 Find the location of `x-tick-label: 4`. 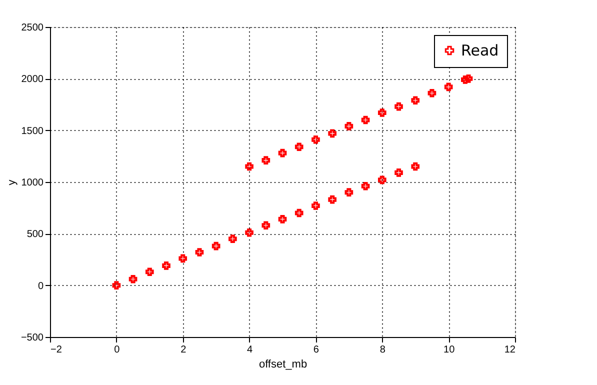

x-tick-label: 4 is located at coordinates (250, 350).